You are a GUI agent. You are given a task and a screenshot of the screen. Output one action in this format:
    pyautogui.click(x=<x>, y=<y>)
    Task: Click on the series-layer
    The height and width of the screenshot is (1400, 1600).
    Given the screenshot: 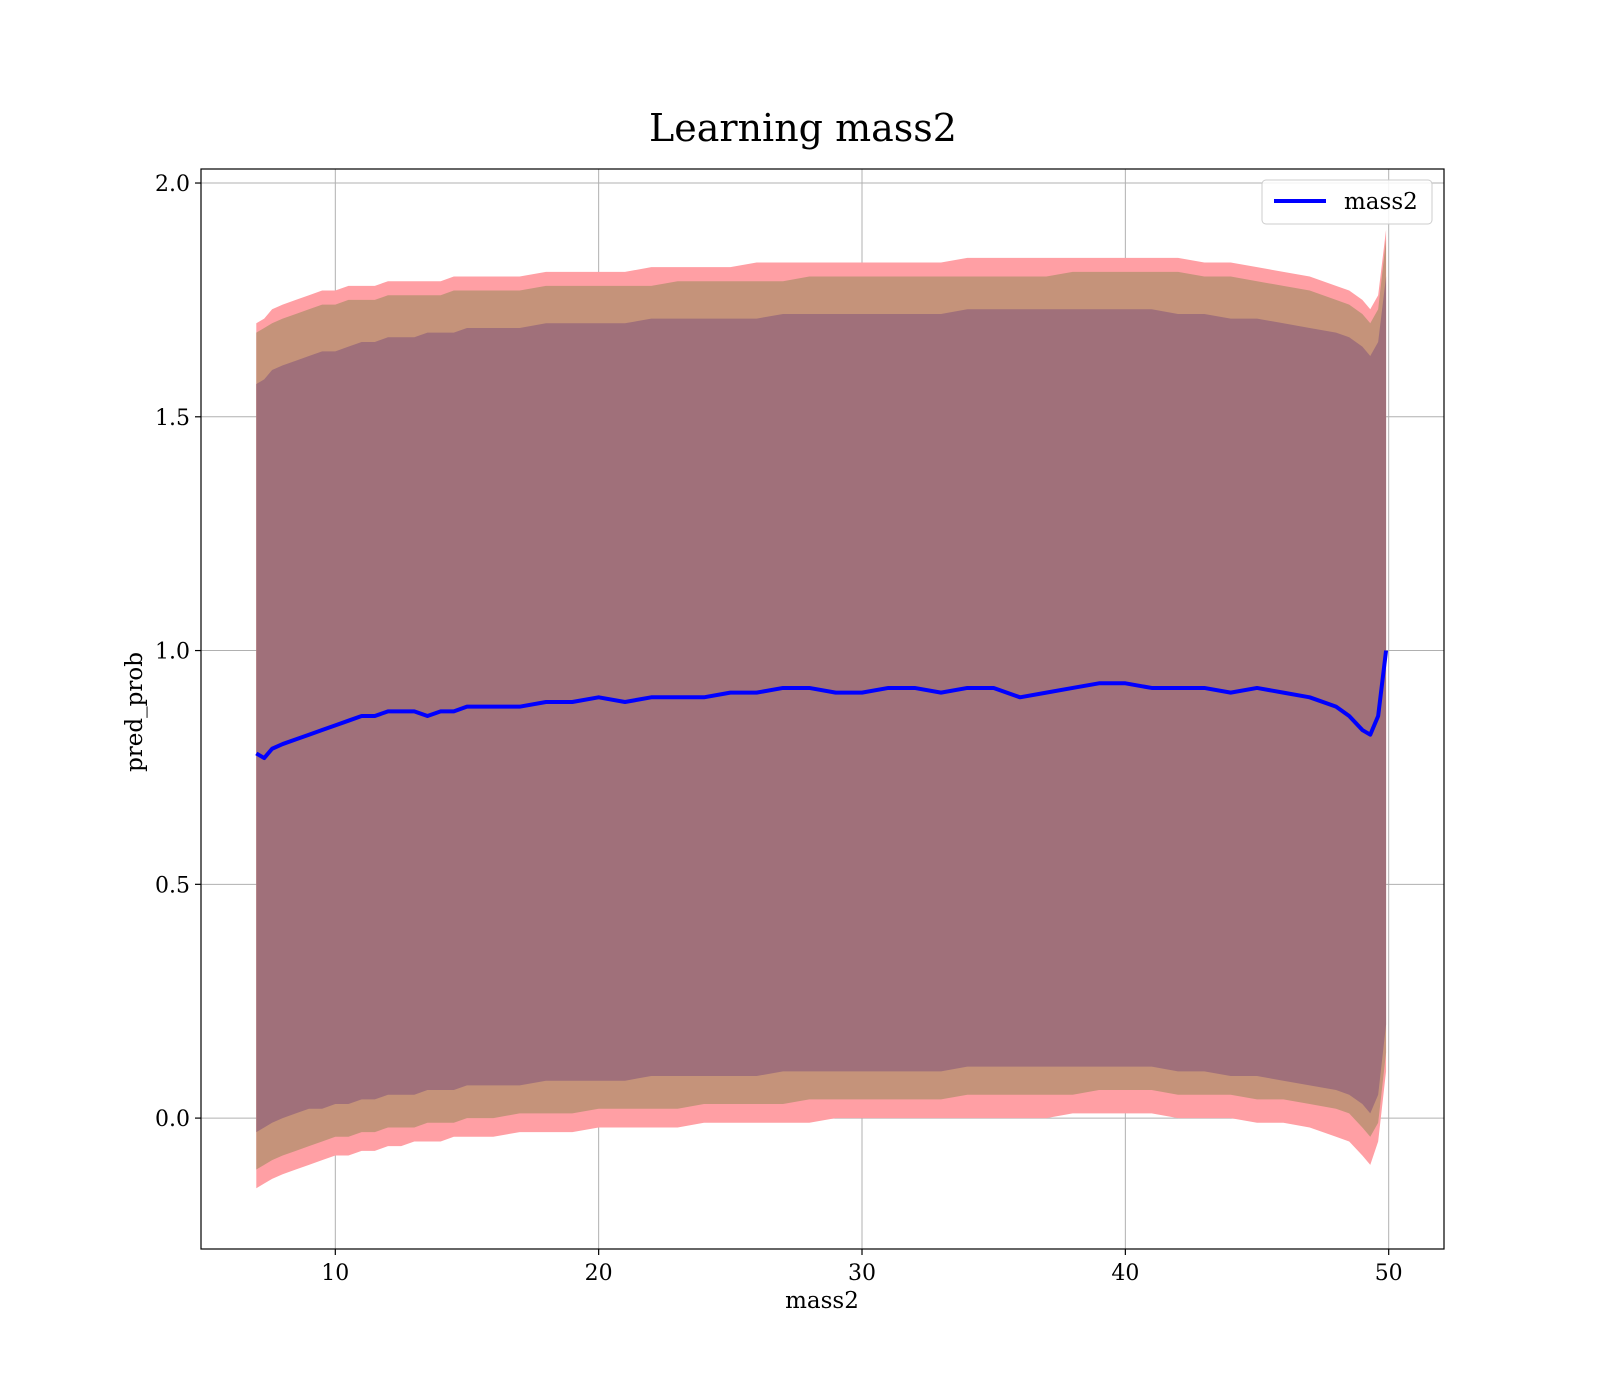 What is the action you would take?
    pyautogui.click(x=822, y=705)
    